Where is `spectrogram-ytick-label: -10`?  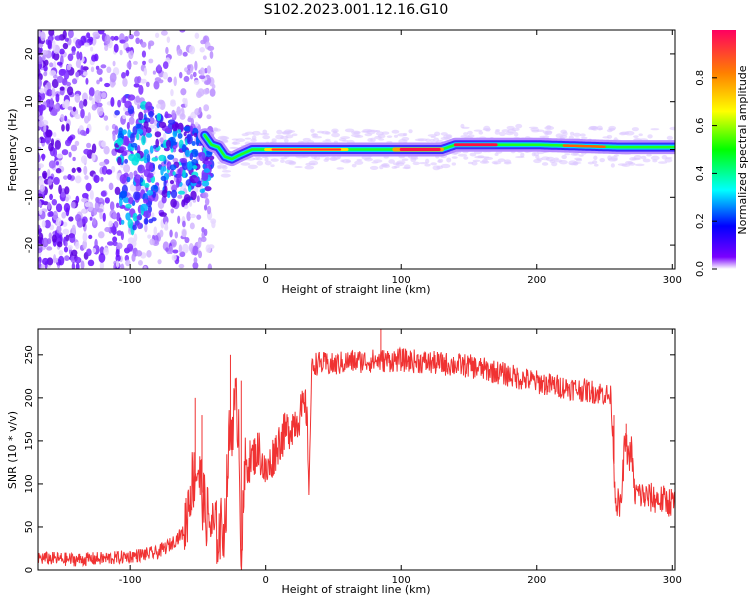
spectrogram-ytick-label: -10 is located at coordinates (29, 197).